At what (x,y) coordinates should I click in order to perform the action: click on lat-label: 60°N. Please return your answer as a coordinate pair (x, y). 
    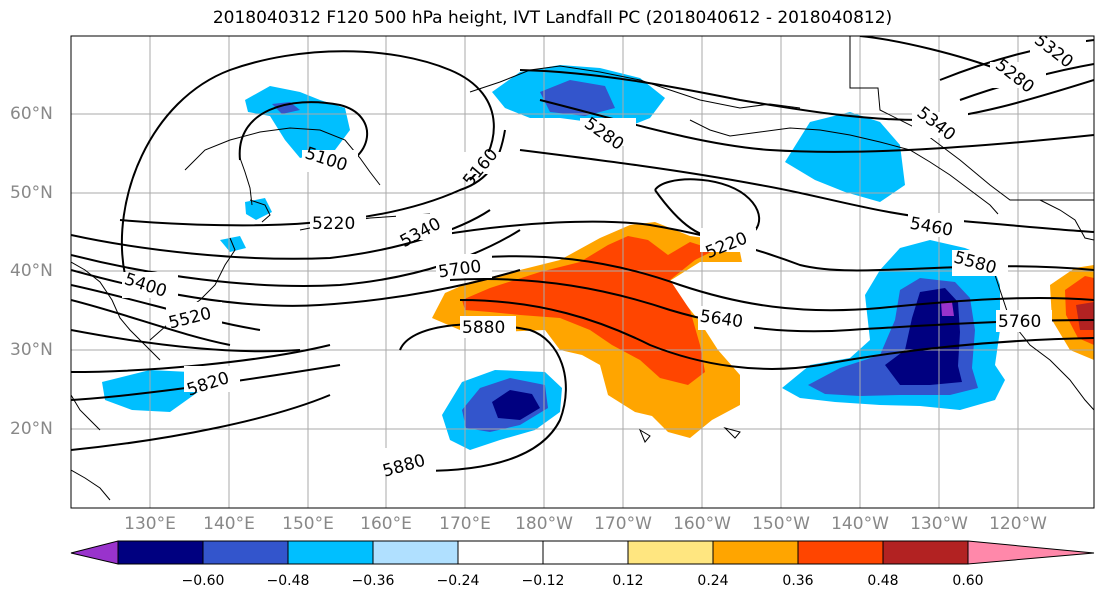
    Looking at the image, I should click on (31, 114).